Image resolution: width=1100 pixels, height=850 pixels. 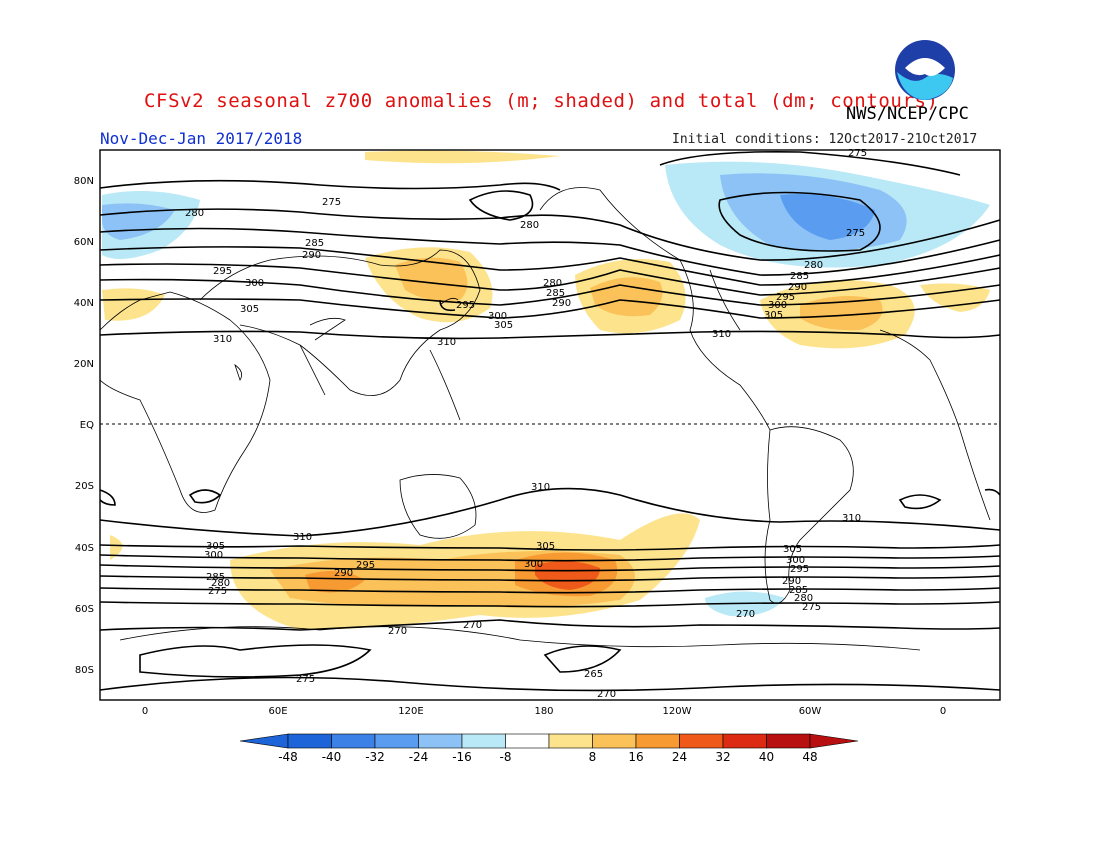 What do you see at coordinates (677, 711) in the screenshot?
I see `lon-label: 120W` at bounding box center [677, 711].